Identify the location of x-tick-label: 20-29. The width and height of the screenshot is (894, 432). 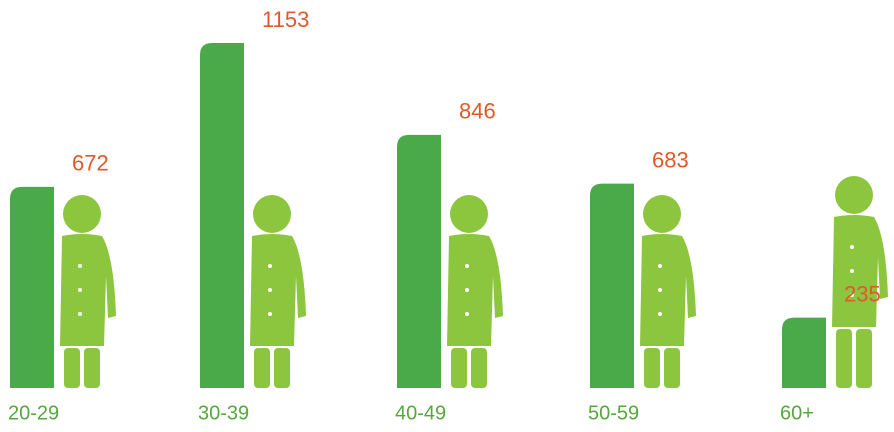
(33, 413).